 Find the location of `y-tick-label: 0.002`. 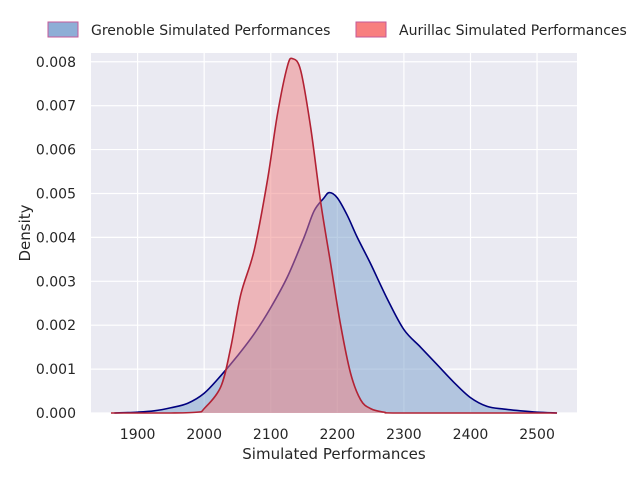

y-tick-label: 0.002 is located at coordinates (56, 326).